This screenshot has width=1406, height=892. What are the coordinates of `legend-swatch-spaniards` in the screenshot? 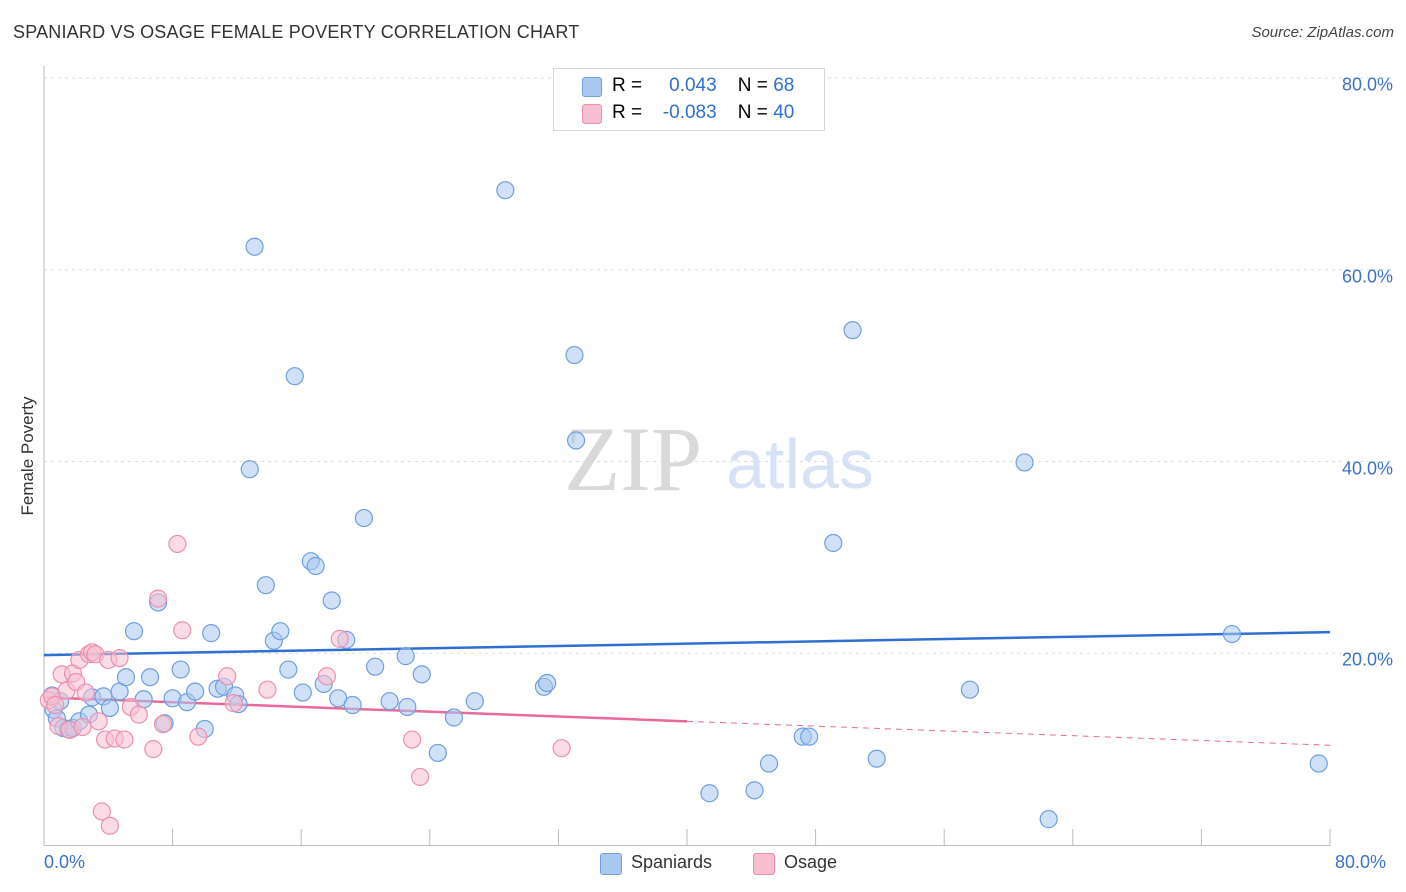 It's located at (592, 87).